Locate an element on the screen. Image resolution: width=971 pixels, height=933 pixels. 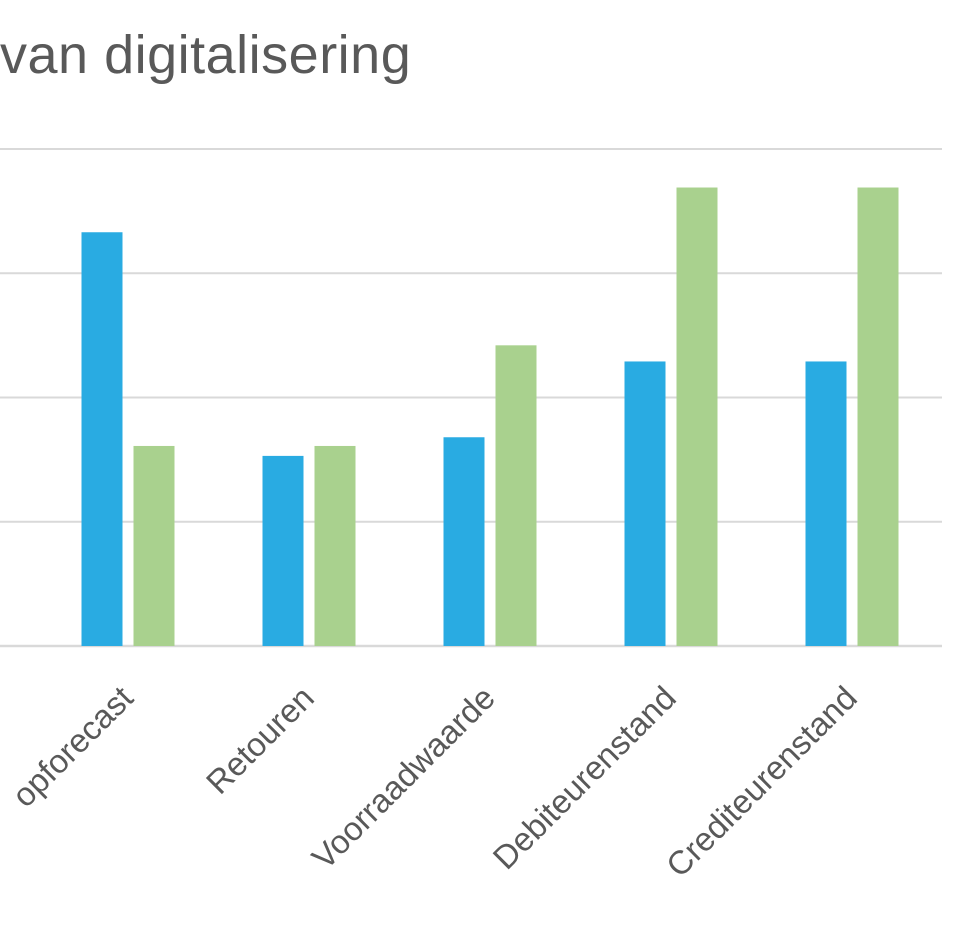
bar-2-crediteurenstand is located at coordinates (878, 416).